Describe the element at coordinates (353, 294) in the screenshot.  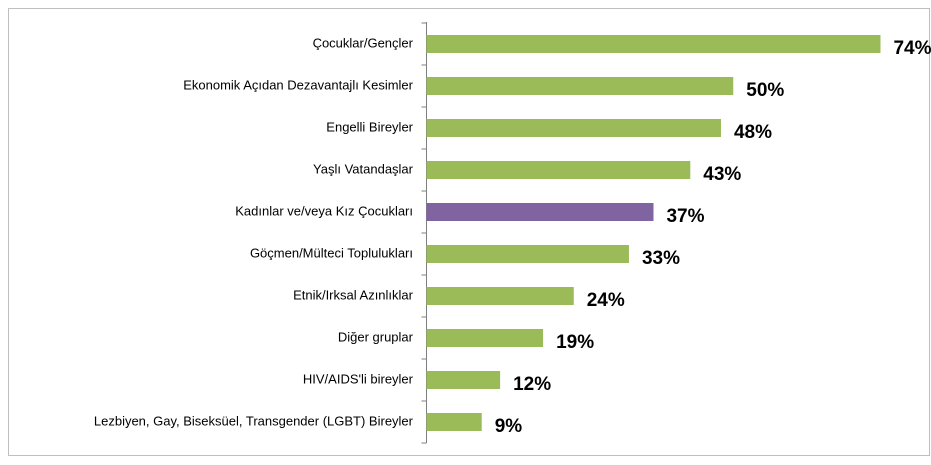
I see `category-label: Etnik/Irksal Azınlıklar` at that location.